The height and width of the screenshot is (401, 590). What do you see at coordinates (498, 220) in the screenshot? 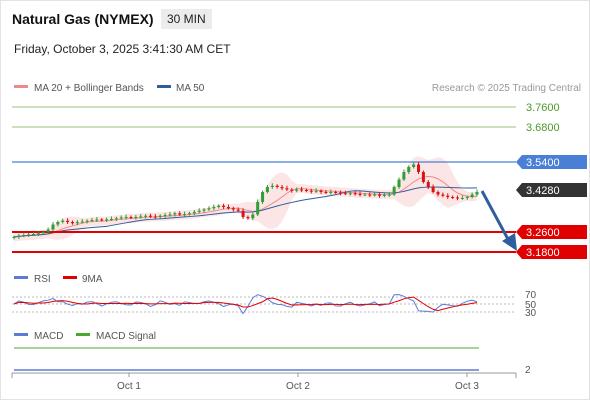
I see `forecast-arrow` at bounding box center [498, 220].